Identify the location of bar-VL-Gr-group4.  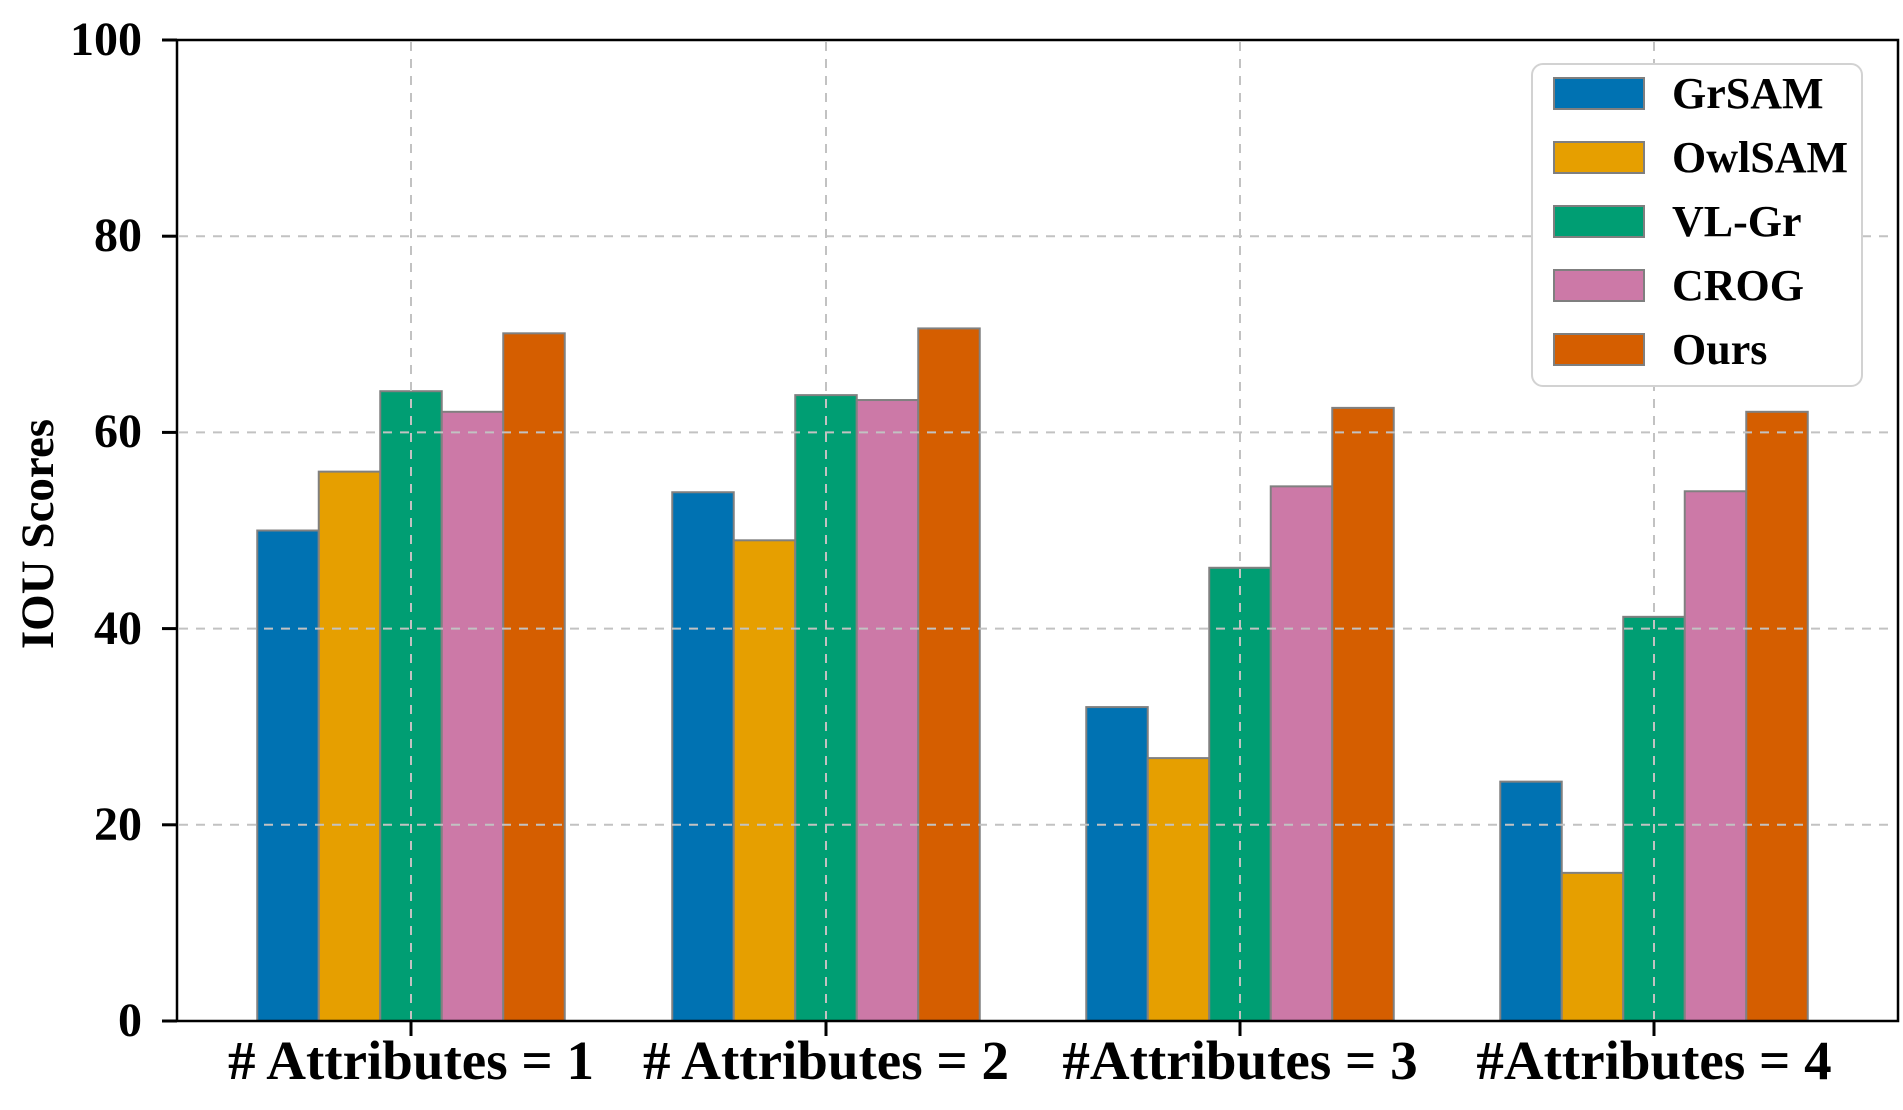
(1654, 818).